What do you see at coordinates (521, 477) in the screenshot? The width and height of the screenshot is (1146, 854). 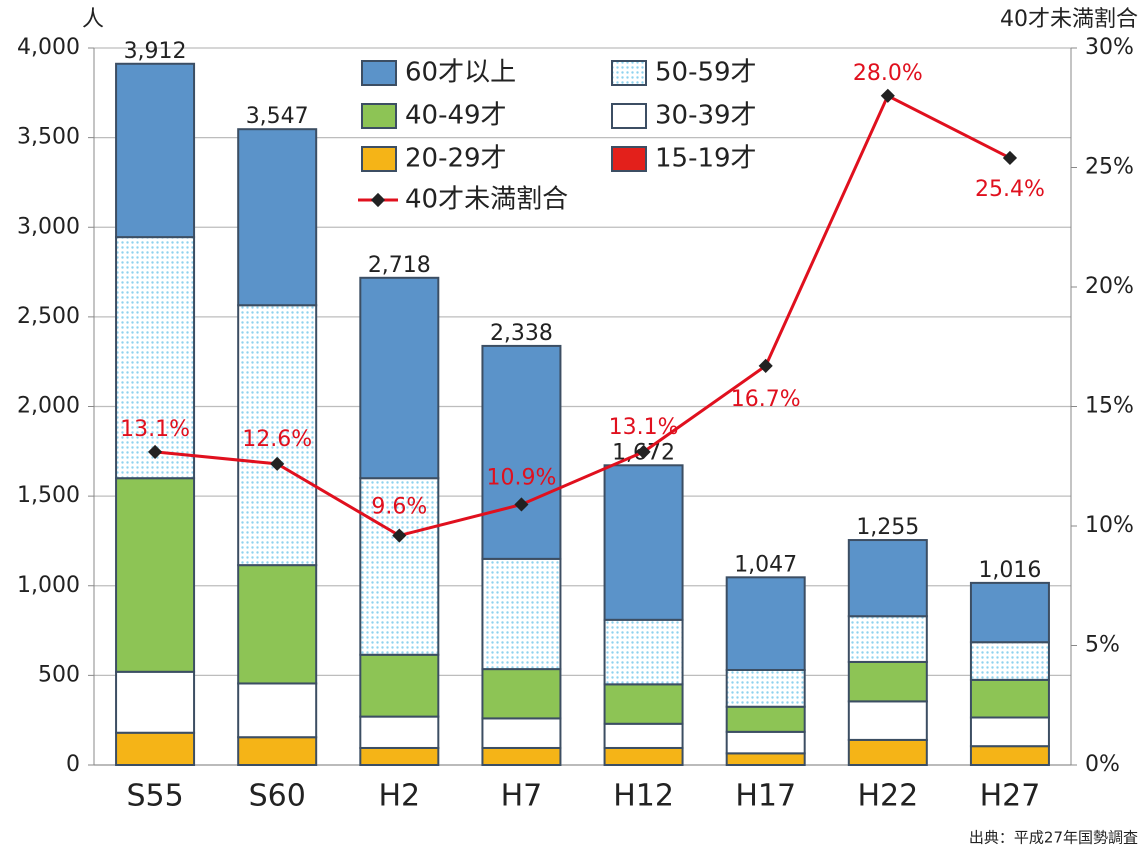 I see `line-value-label: 10.9%` at bounding box center [521, 477].